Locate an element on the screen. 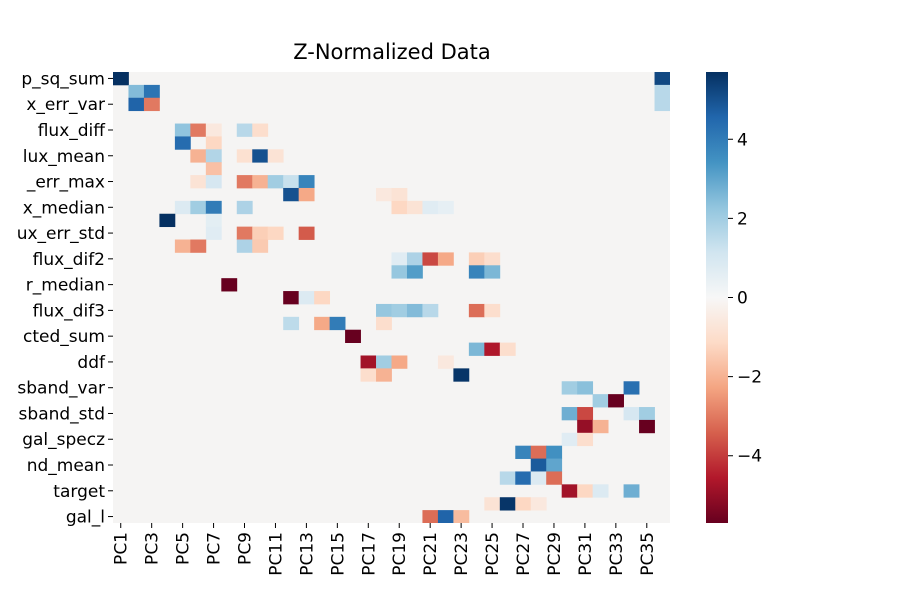  row-label: gal_l is located at coordinates (85, 518).